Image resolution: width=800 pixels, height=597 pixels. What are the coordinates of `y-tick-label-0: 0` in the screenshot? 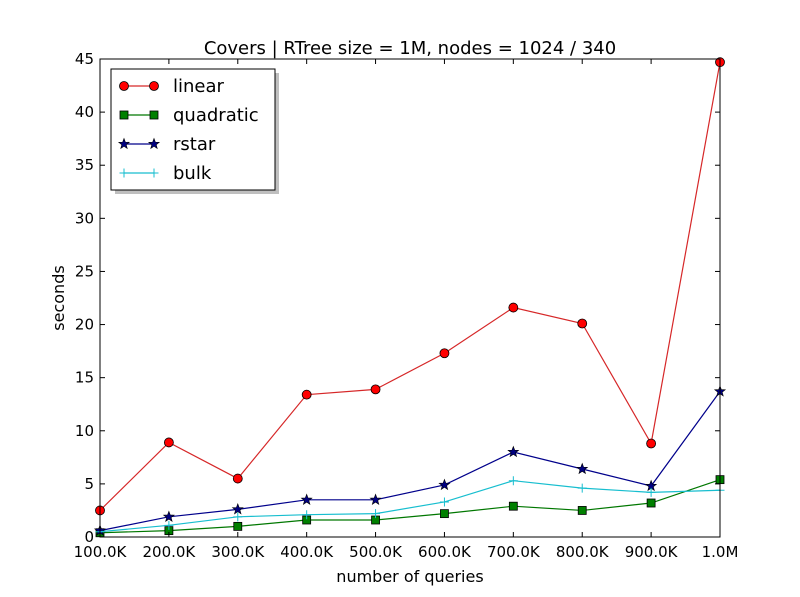 It's located at (89, 537).